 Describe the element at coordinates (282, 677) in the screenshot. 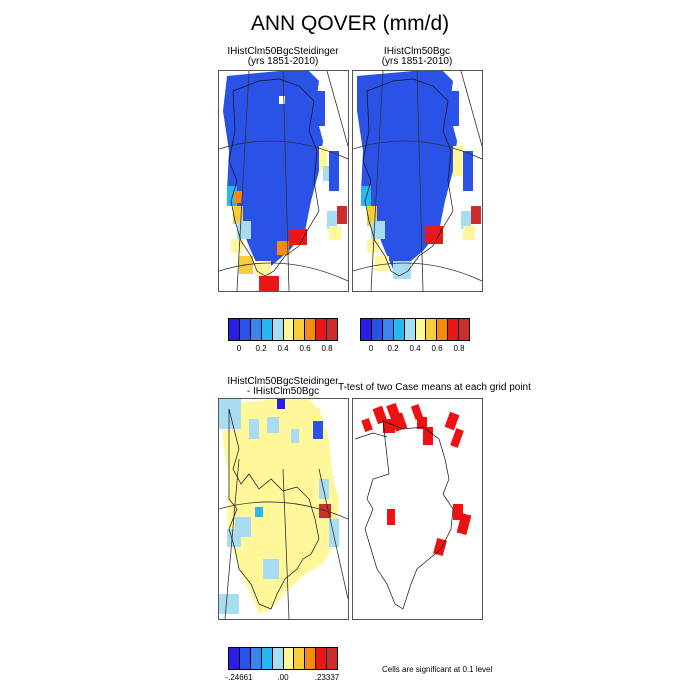

I see `colorbar-ticks: -.24661 .00 .23337` at that location.